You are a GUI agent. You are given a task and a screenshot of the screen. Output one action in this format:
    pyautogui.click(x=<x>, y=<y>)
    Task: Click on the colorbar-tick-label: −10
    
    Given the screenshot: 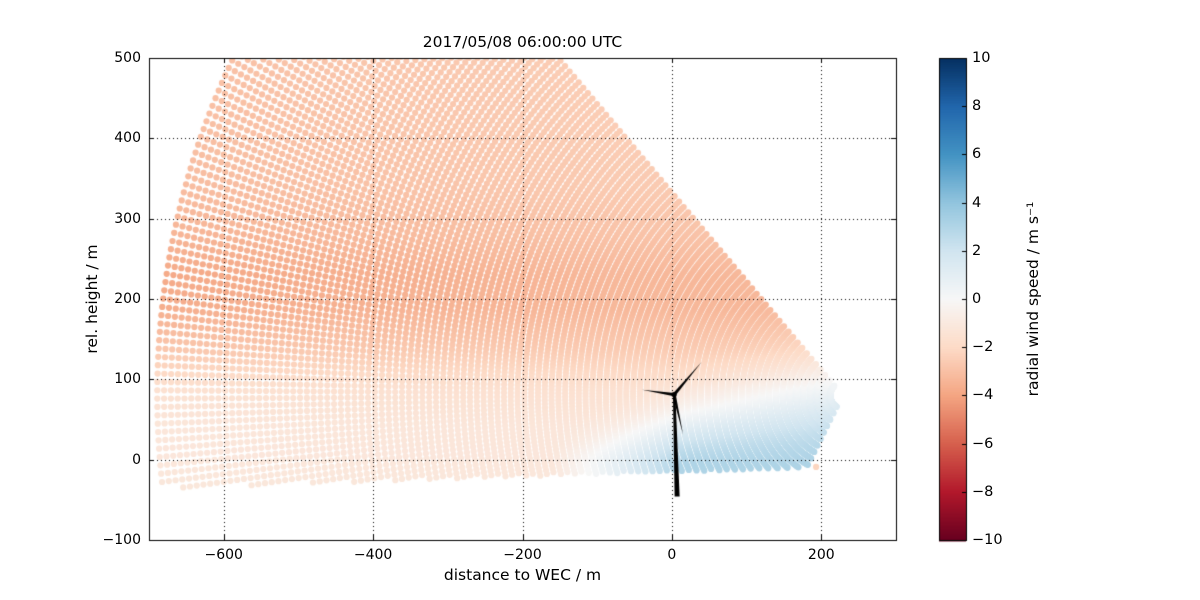 What is the action you would take?
    pyautogui.click(x=987, y=540)
    